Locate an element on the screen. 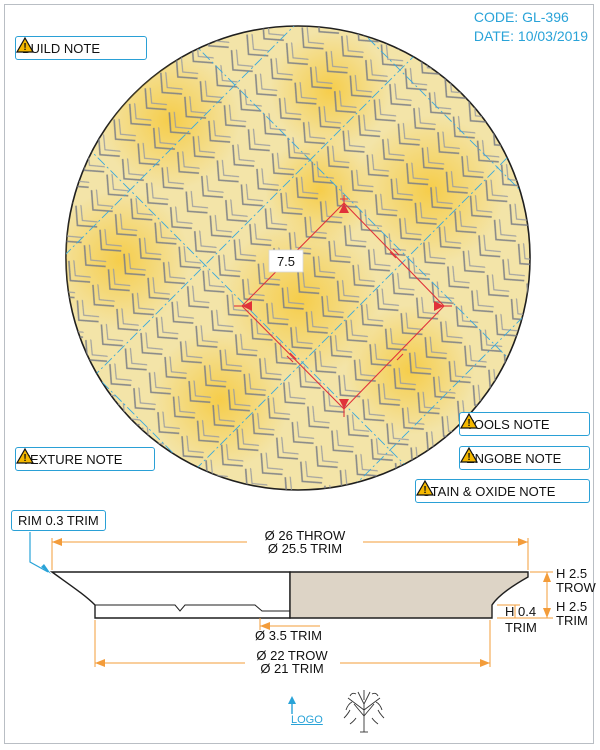  logo-label: LOGO is located at coordinates (307, 720).